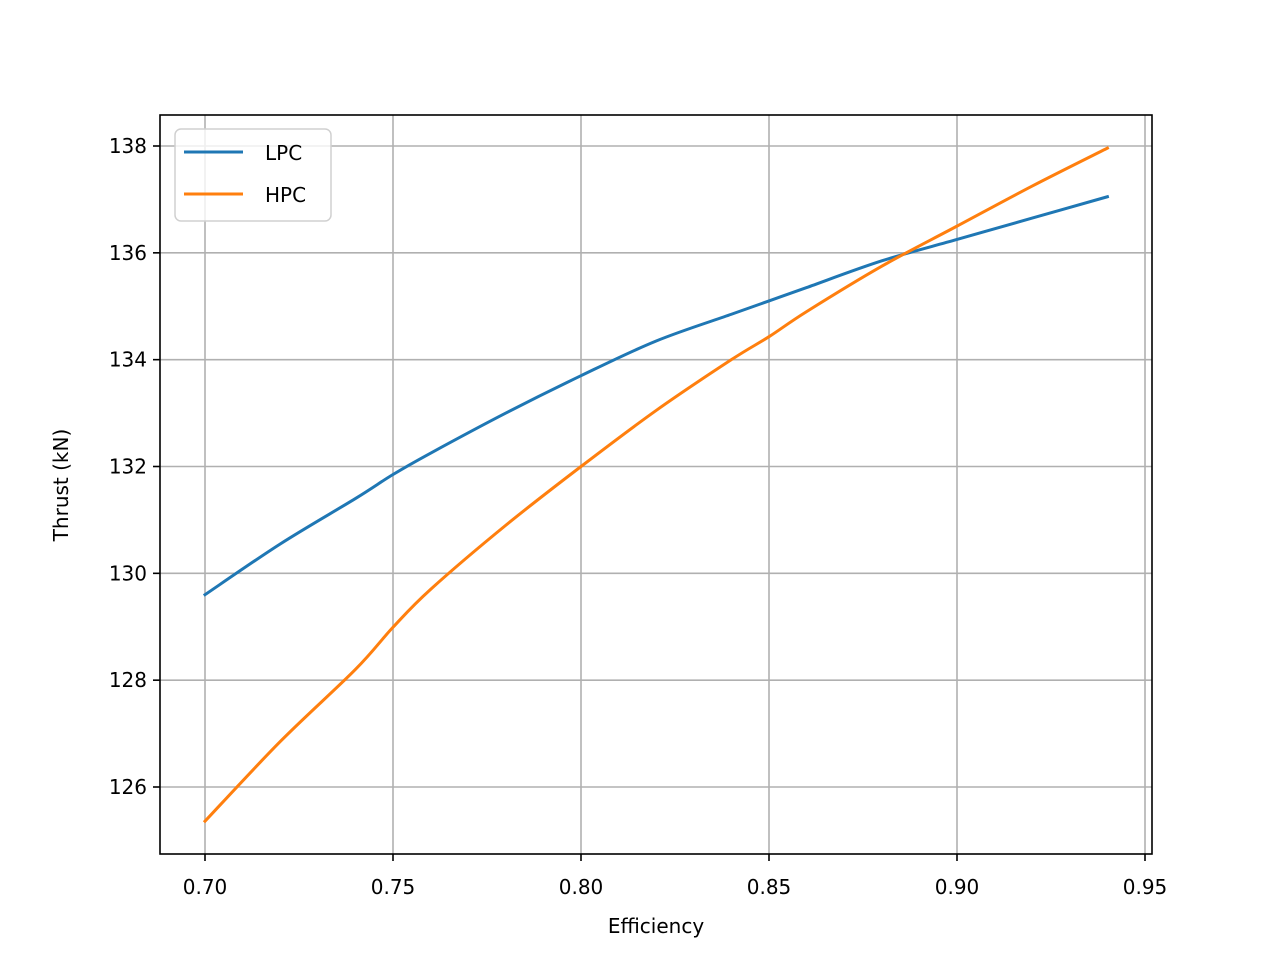 This screenshot has height=960, width=1280. What do you see at coordinates (128, 680) in the screenshot?
I see `y-tick-label: 128` at bounding box center [128, 680].